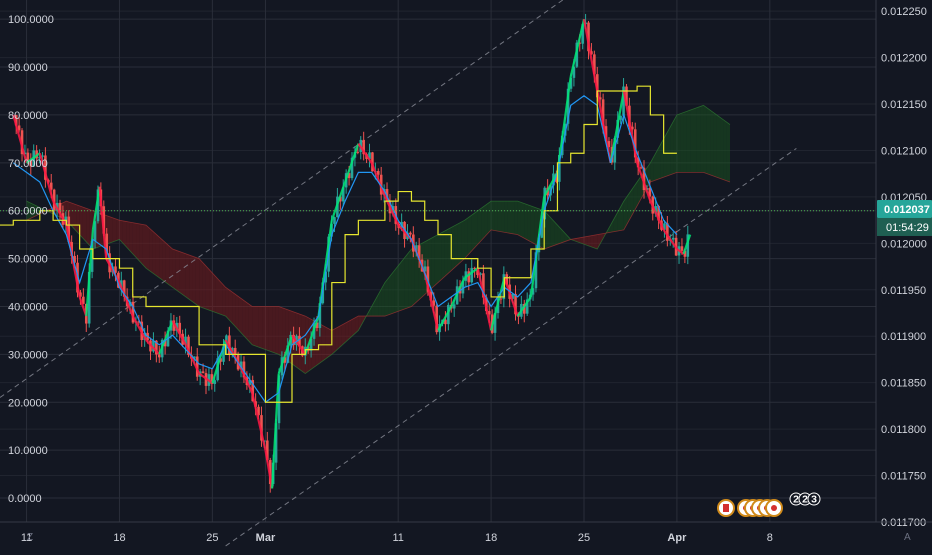  What do you see at coordinates (770, 538) in the screenshot?
I see `x-tick-label: 8` at bounding box center [770, 538].